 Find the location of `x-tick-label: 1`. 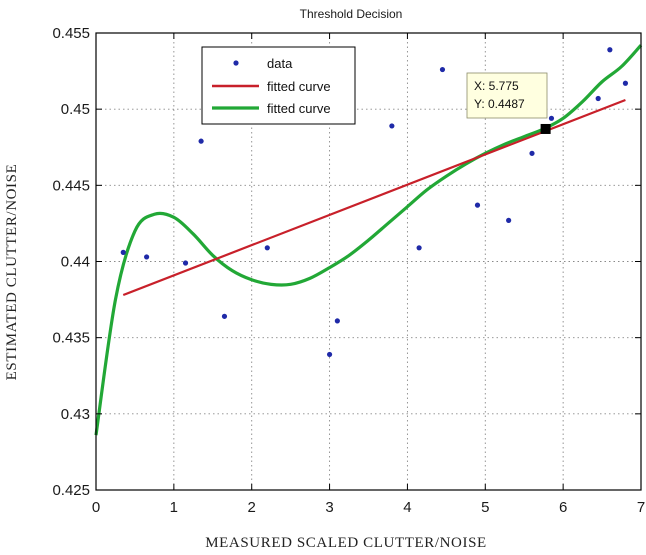

x-tick-label: 1 is located at coordinates (174, 507).